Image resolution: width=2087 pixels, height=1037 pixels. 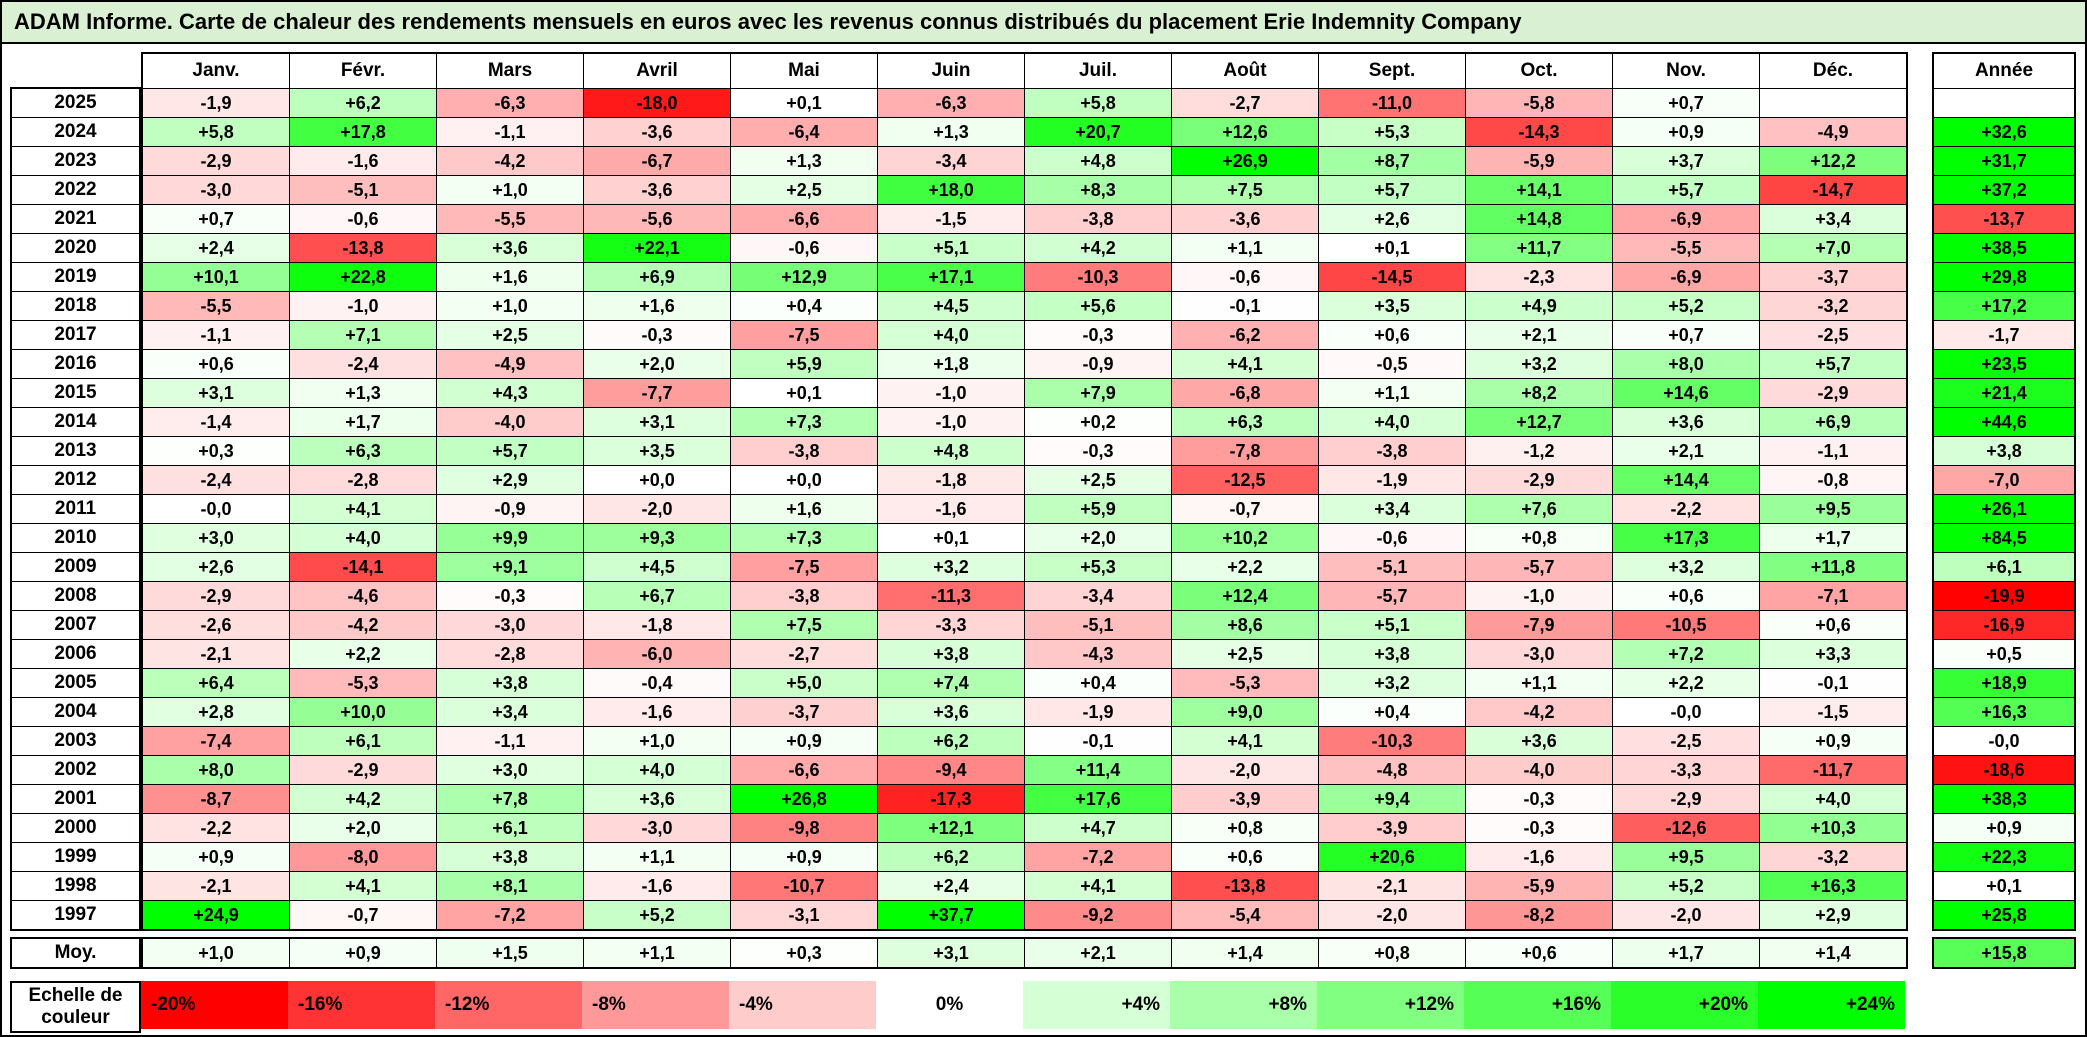 What do you see at coordinates (1686, 161) in the screenshot?
I see `heatmap-cell: +3,7` at bounding box center [1686, 161].